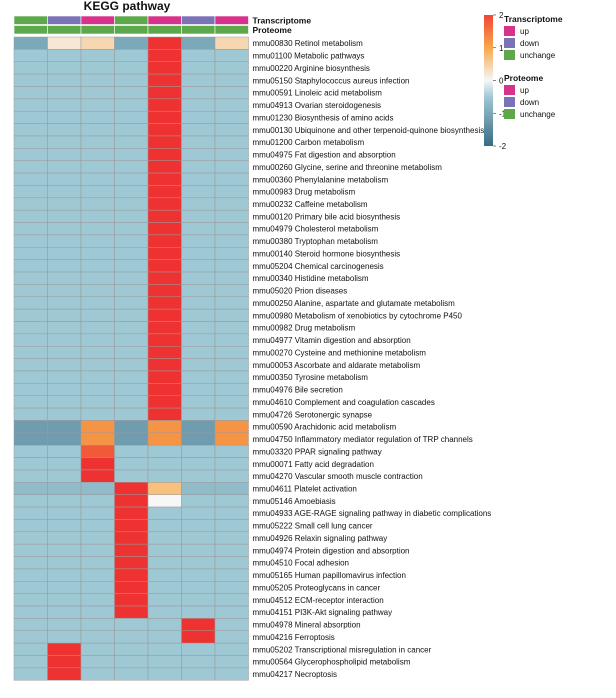  Describe the element at coordinates (501, 48) in the screenshot. I see `color-scale-tick-label: 1` at that location.